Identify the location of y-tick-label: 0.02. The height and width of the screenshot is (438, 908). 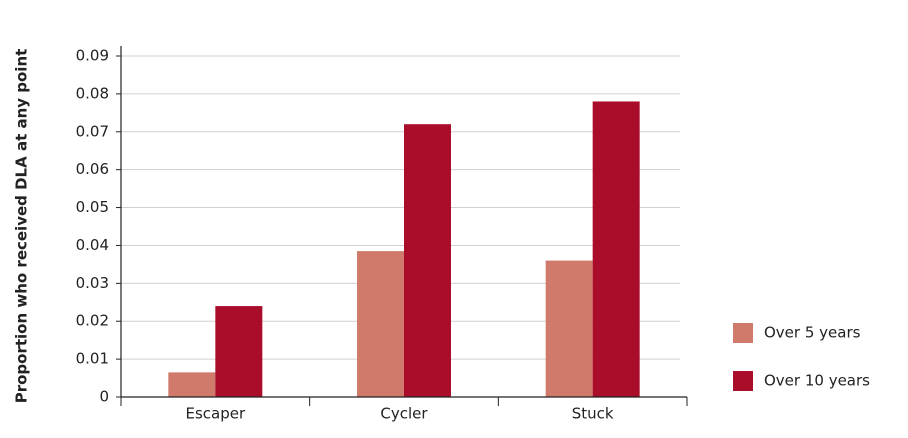
(92, 321).